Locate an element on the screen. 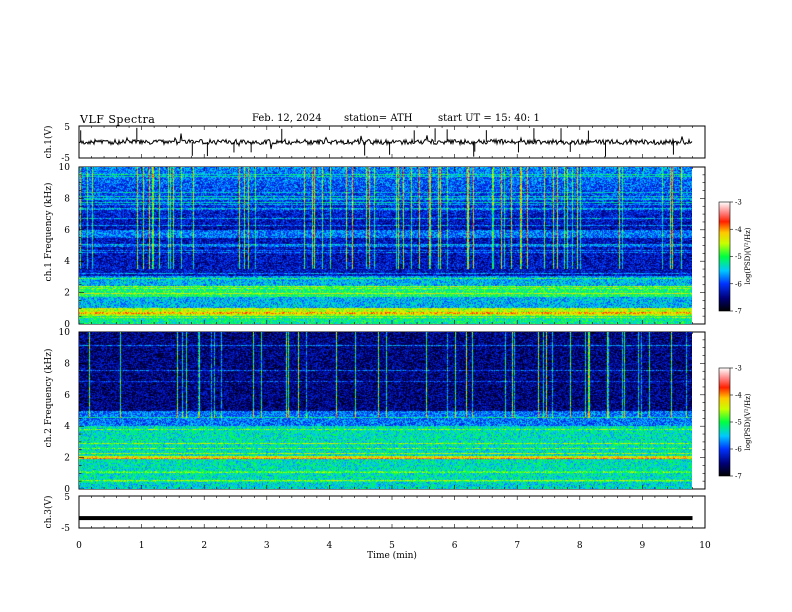 The width and height of the screenshot is (792, 612). start-ut-label: start UT = 15: 40: 1 is located at coordinates (489, 118).